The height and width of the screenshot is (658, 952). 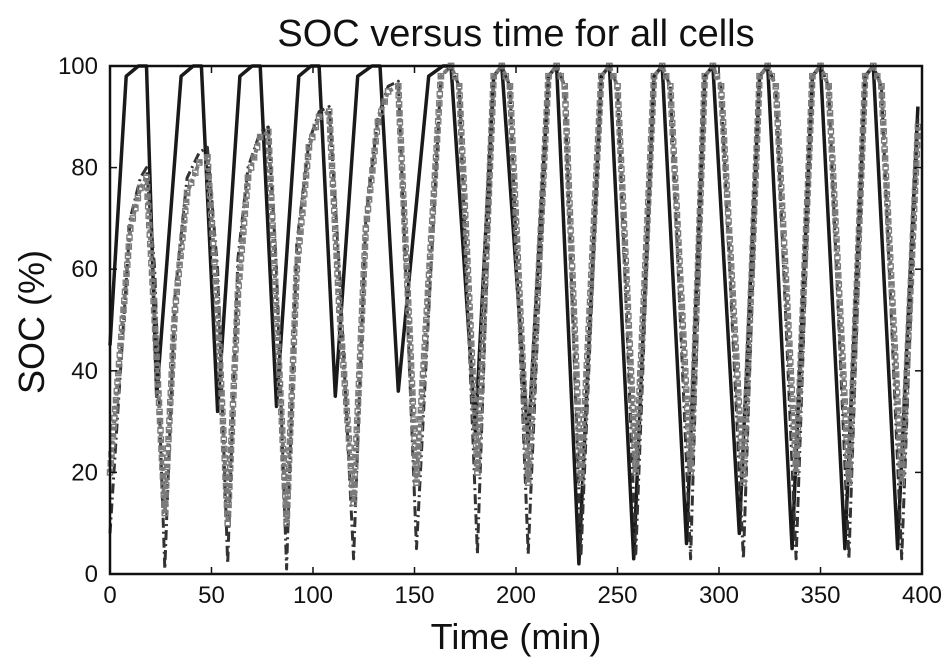 I want to click on x-tick-label: 0, so click(x=109, y=595).